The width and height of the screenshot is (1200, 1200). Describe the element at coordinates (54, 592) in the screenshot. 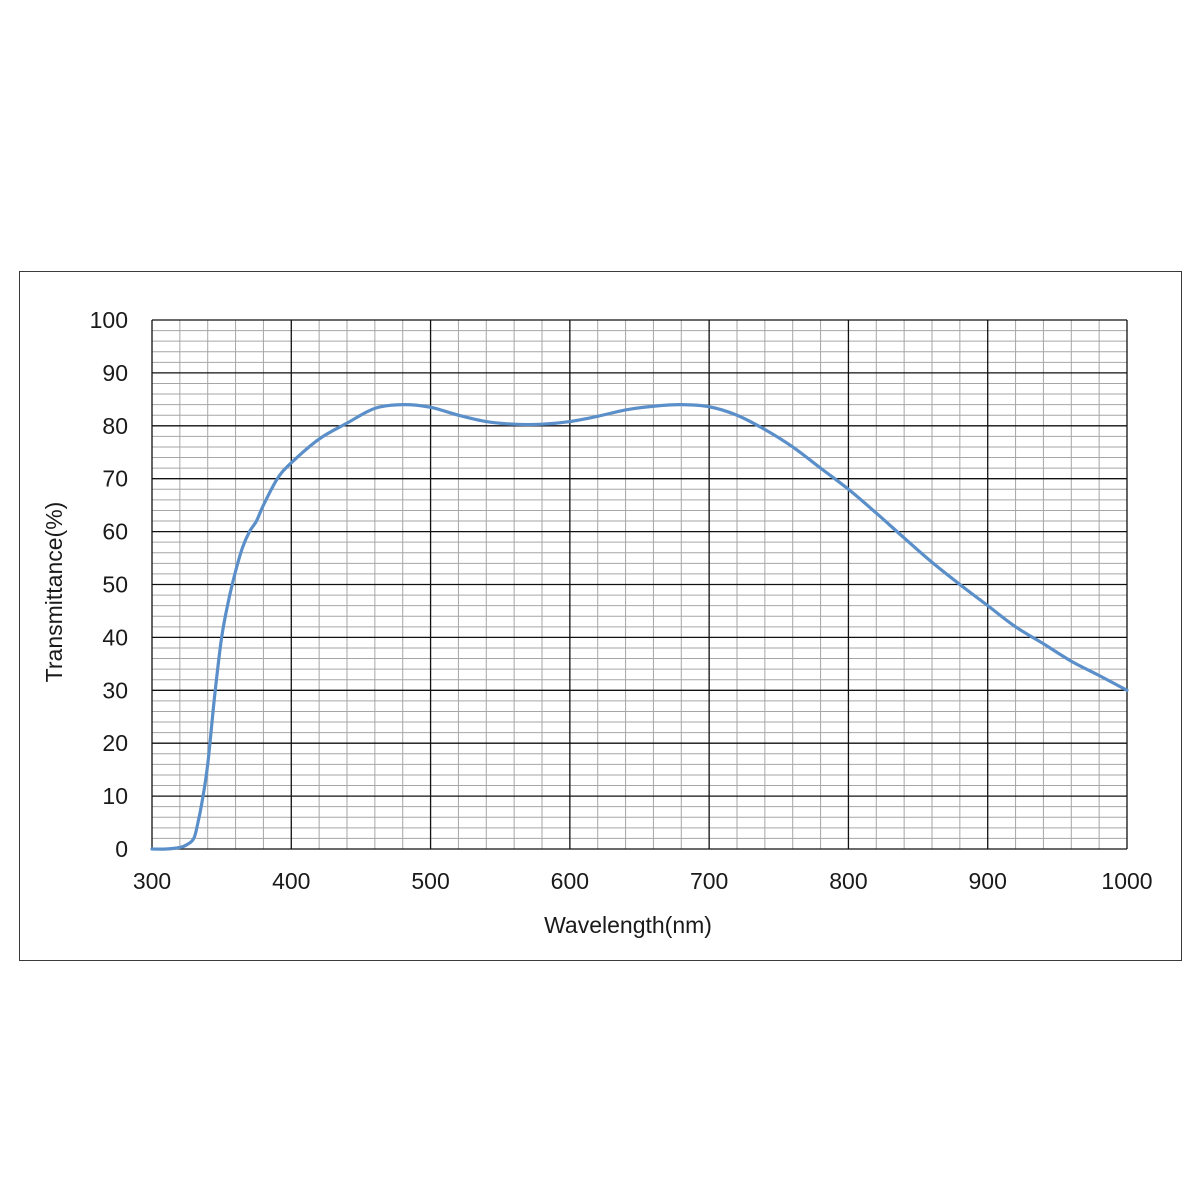

I see `y-axis-title: Transmittance(%)` at that location.